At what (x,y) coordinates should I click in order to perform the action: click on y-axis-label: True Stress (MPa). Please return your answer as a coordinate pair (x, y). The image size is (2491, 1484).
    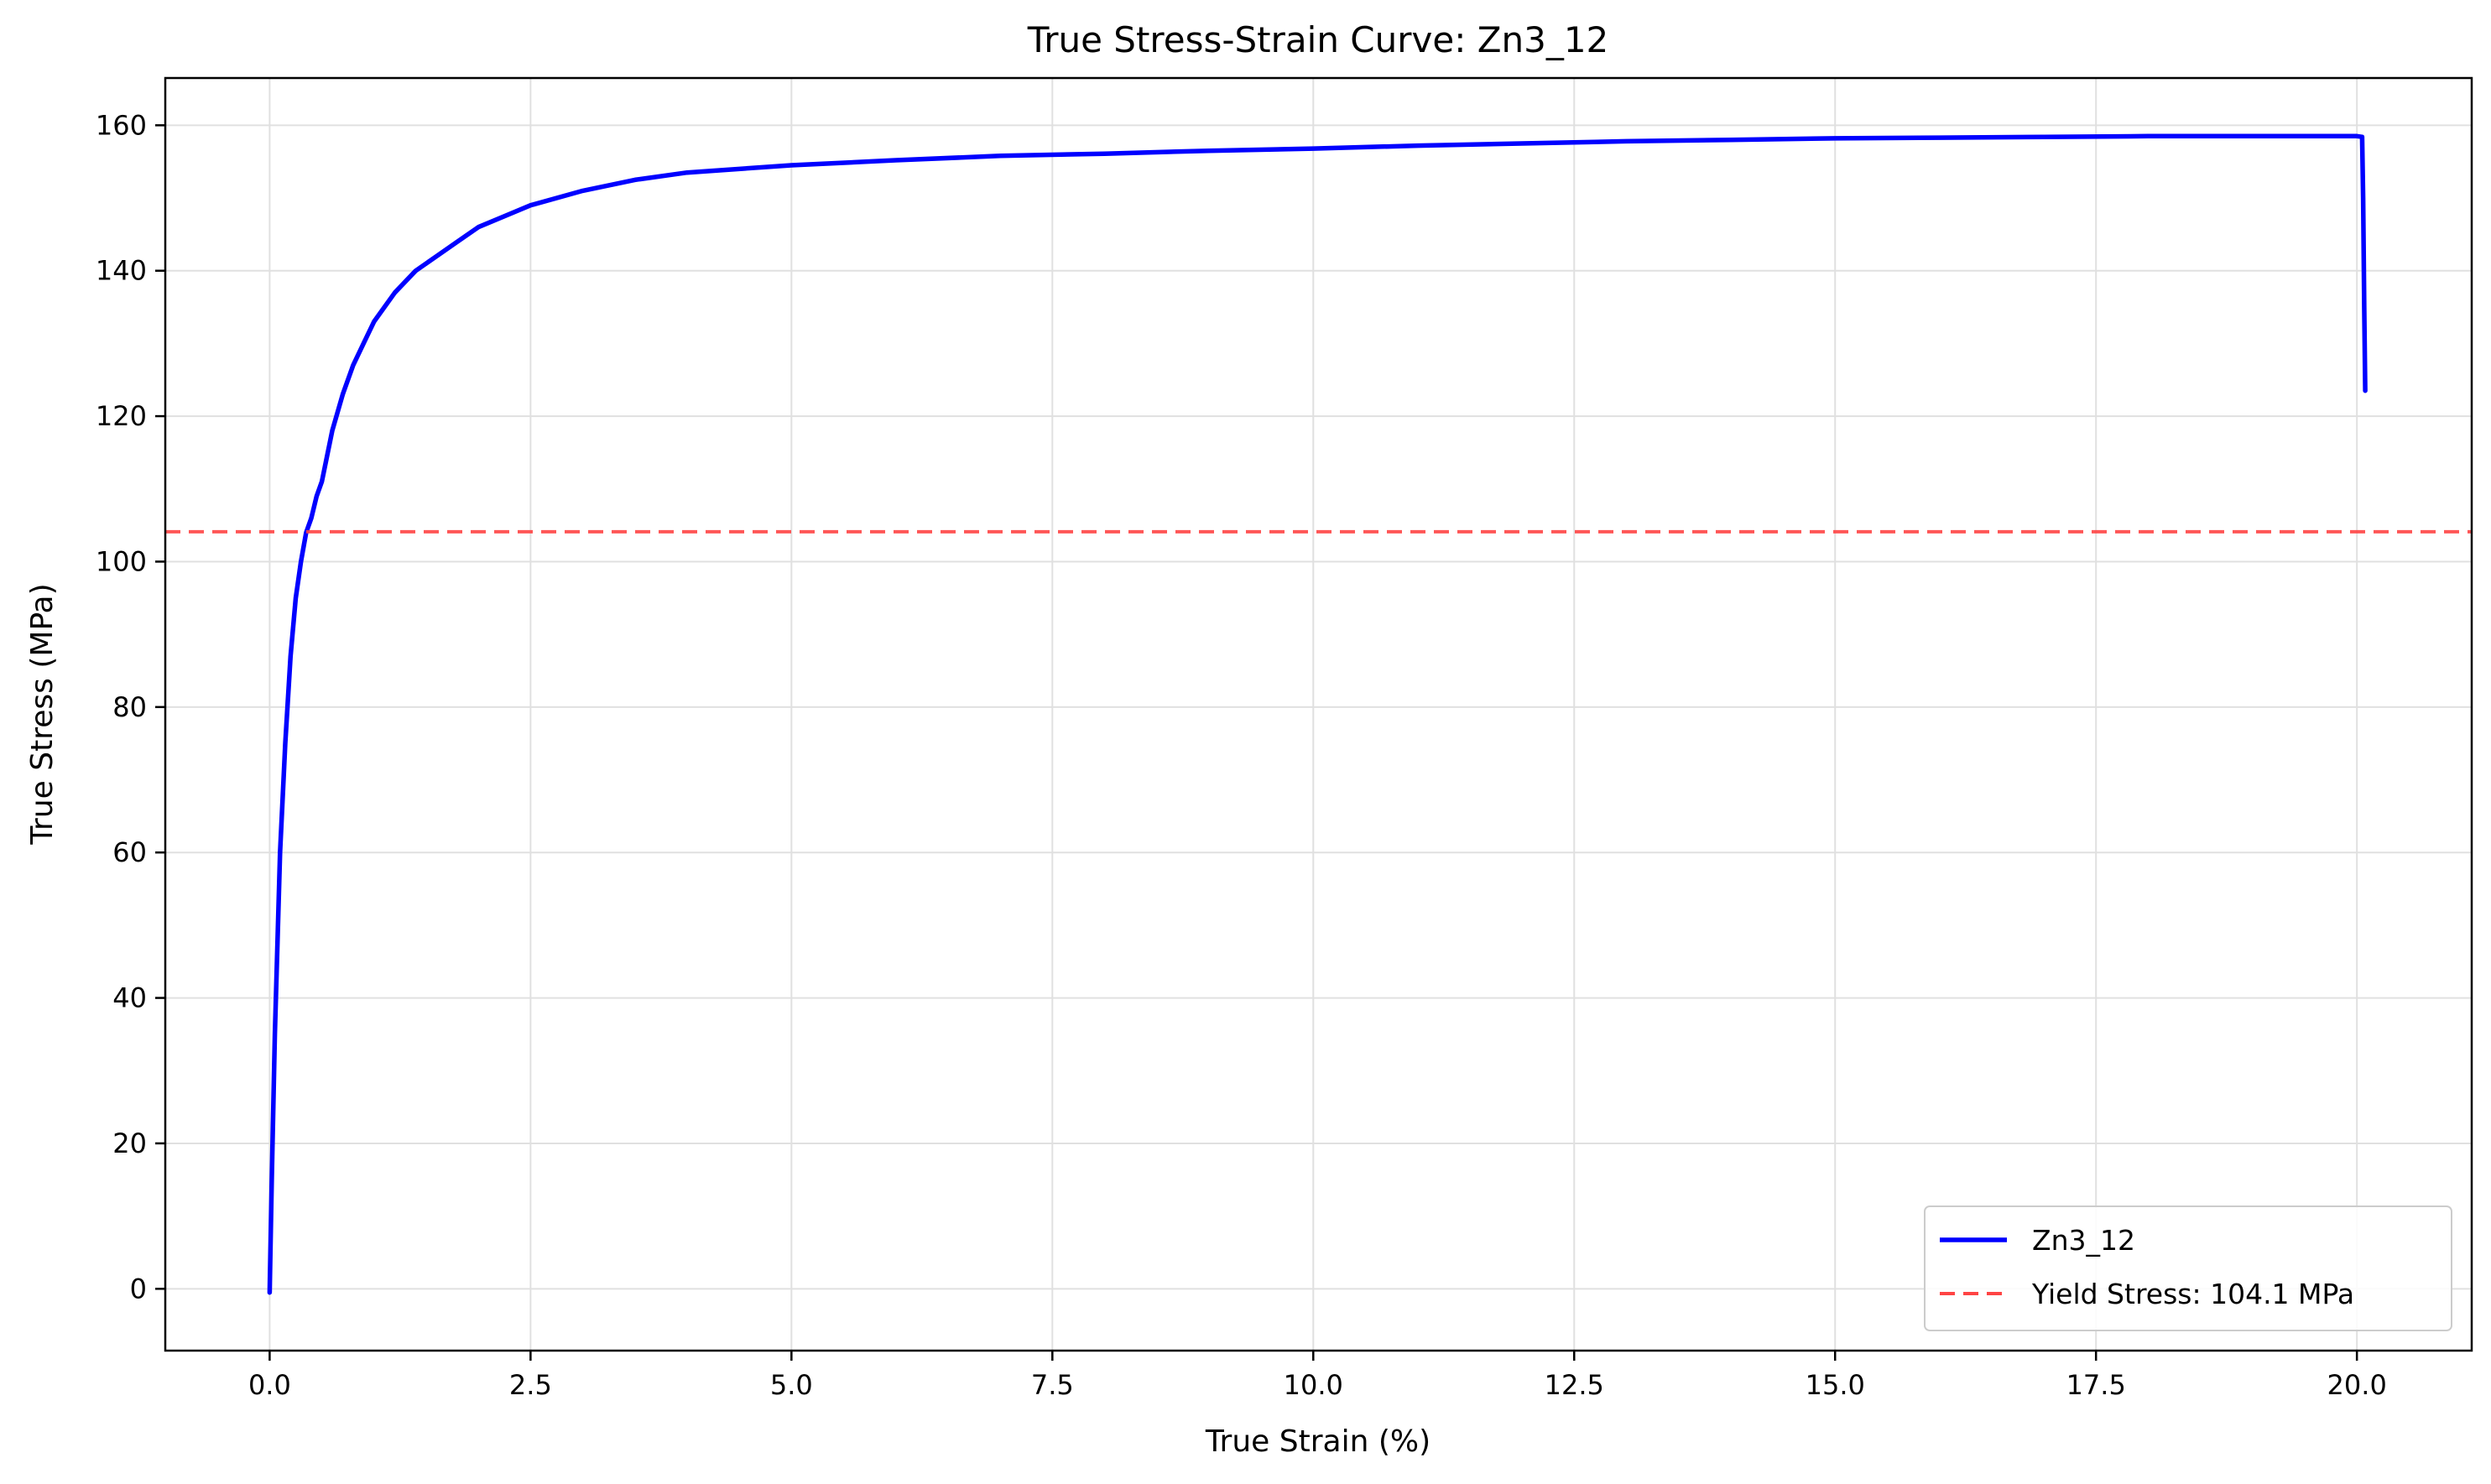
    Looking at the image, I should click on (42, 714).